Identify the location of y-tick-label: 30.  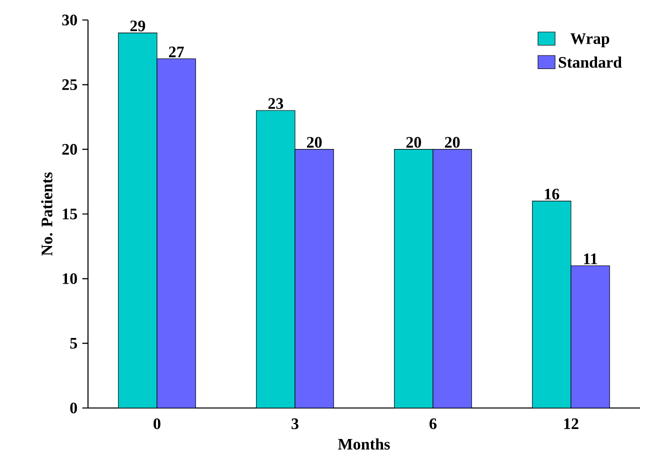
(69, 20).